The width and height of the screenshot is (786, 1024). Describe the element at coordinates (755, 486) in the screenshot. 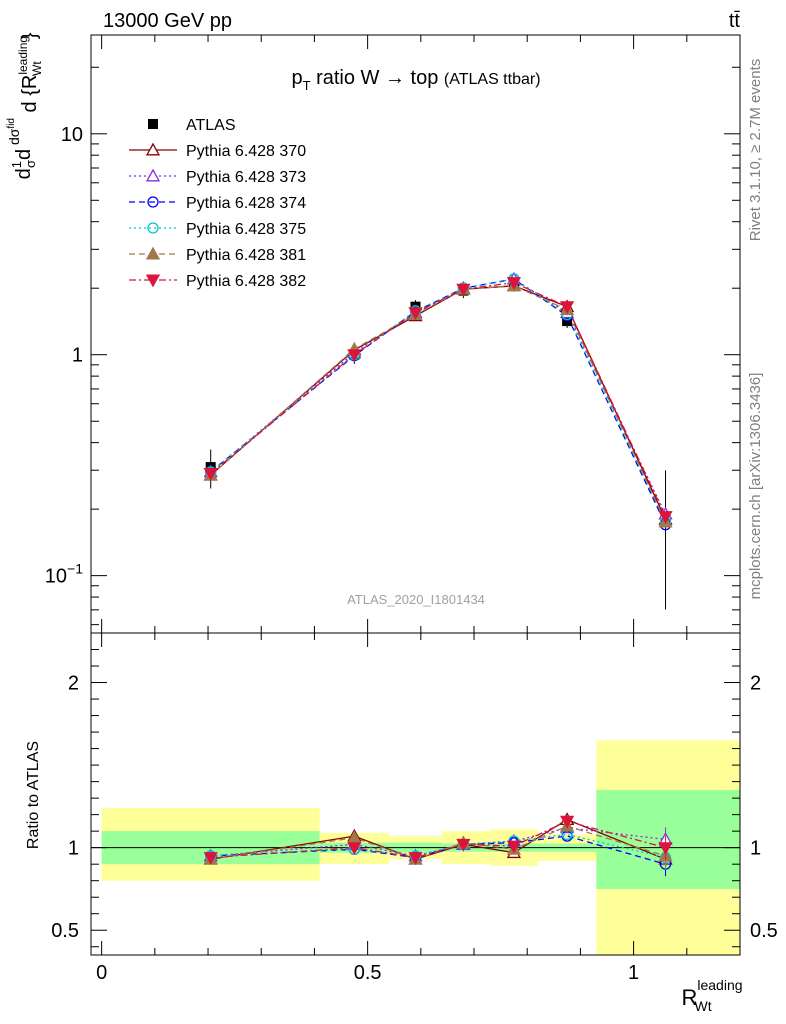

I see `side-label-mcplots: mcplots.cern.ch [arXiv:1306.3436]` at that location.